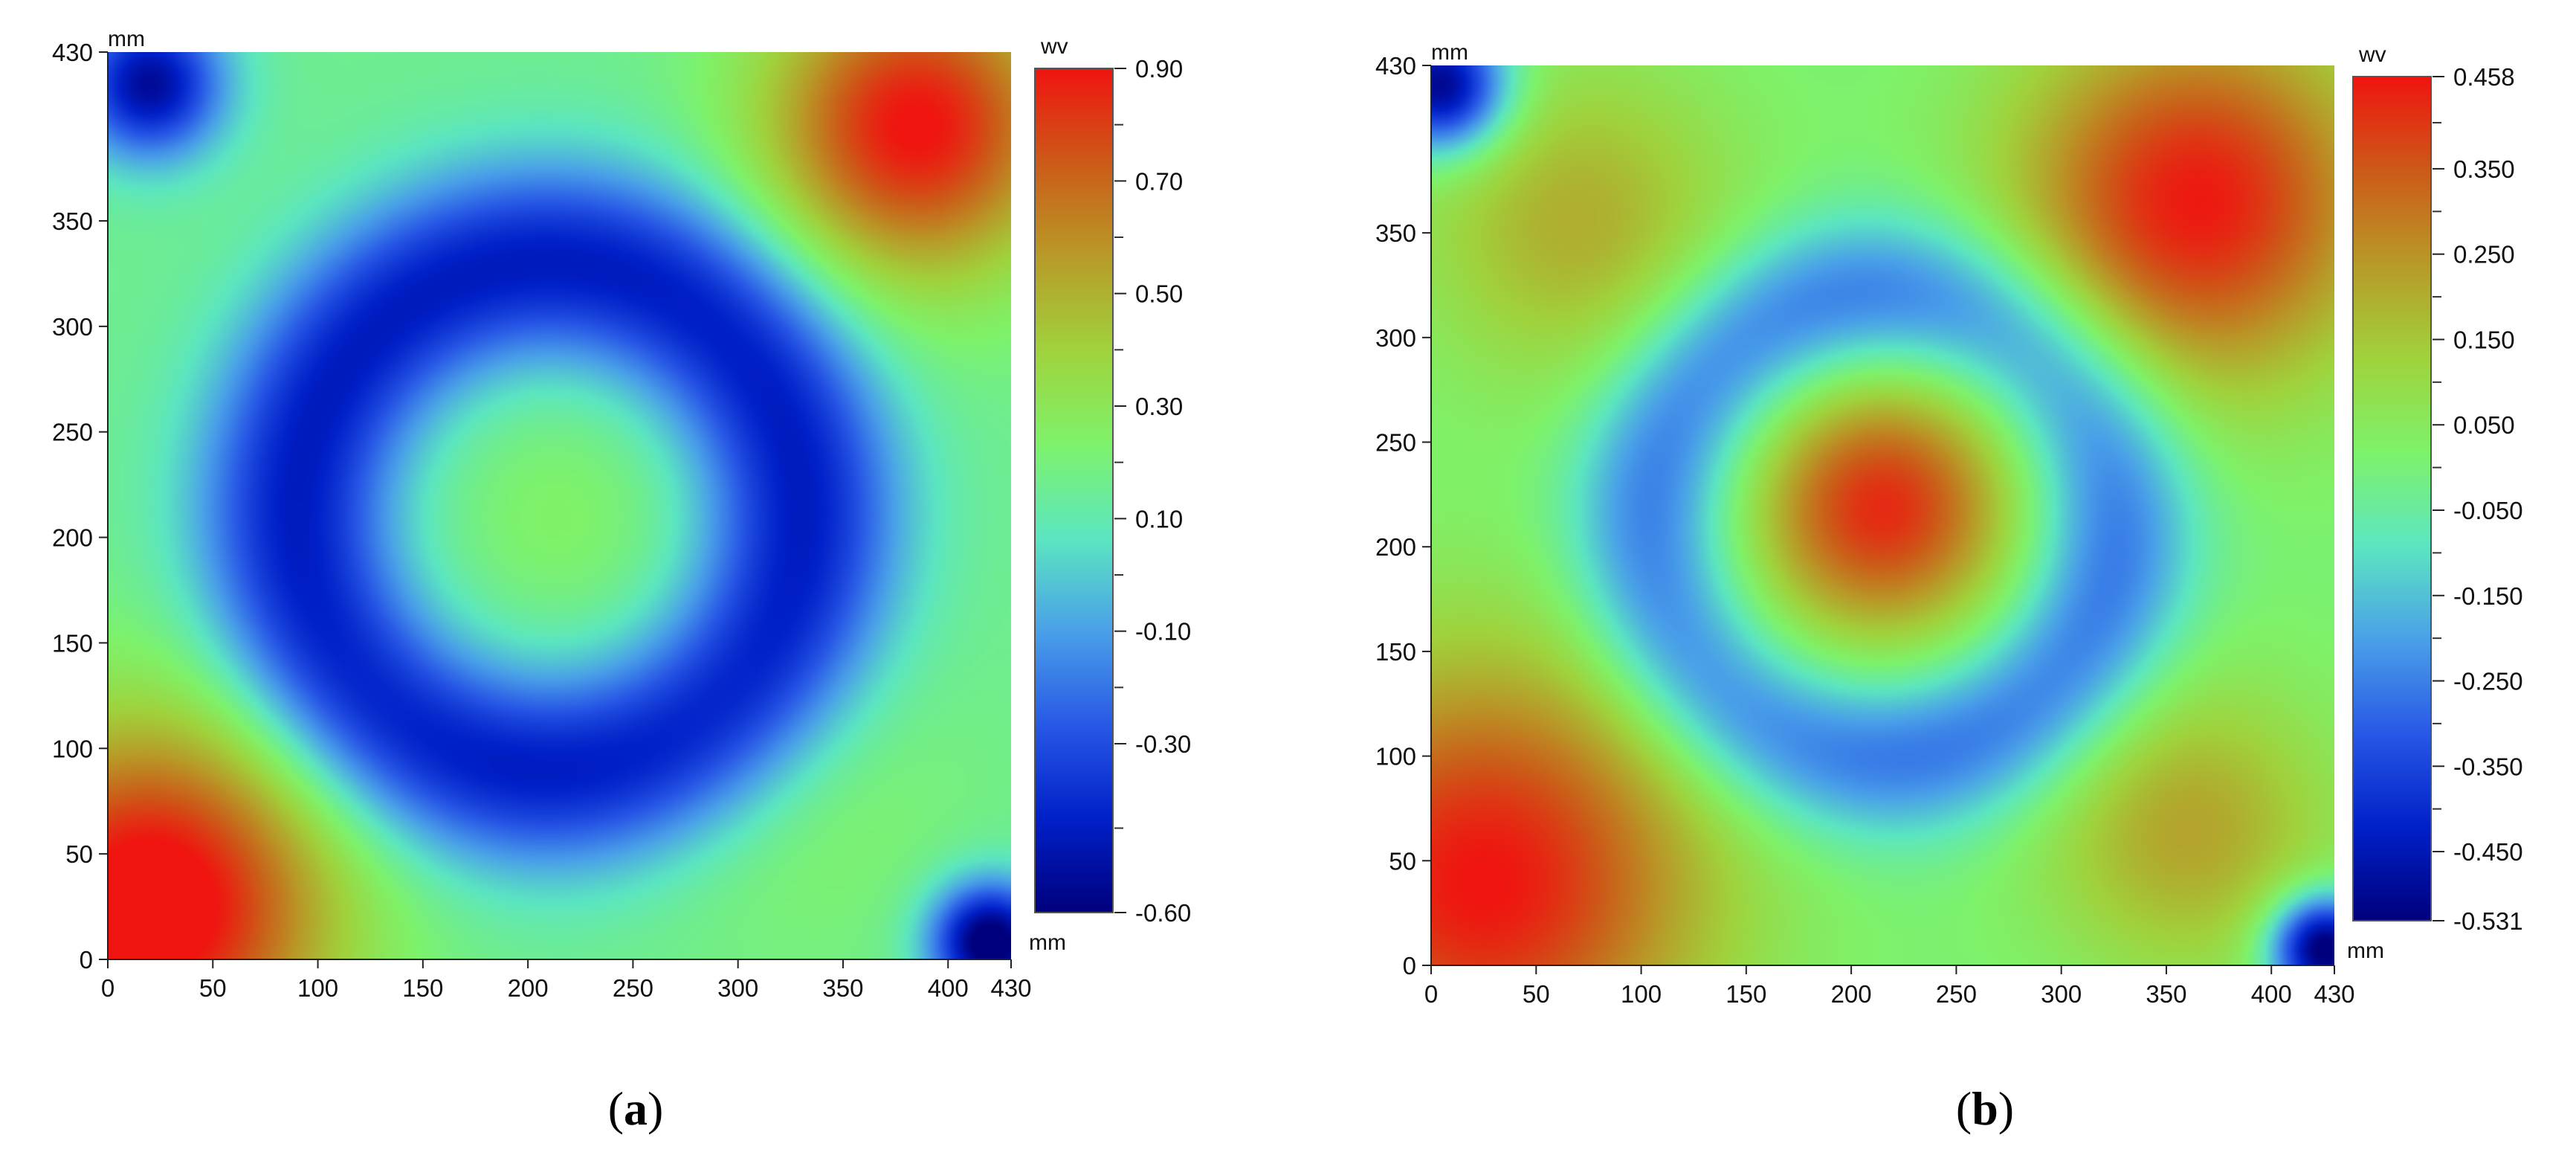  Describe the element at coordinates (2488, 596) in the screenshot. I see `colorbar-tick-label: -0.150` at that location.